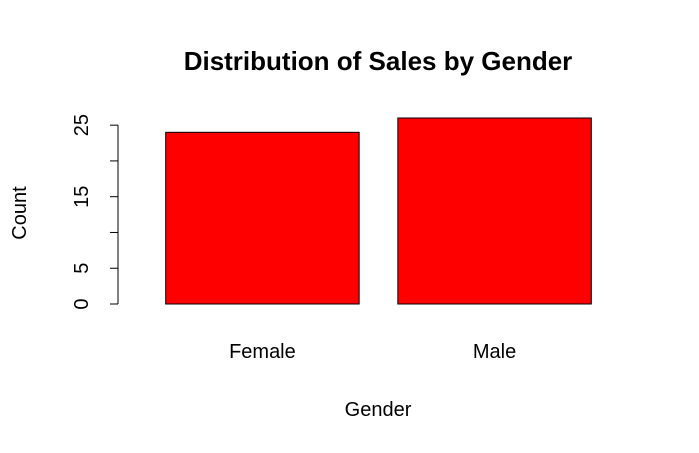 This screenshot has height=453, width=699. Describe the element at coordinates (378, 410) in the screenshot. I see `x-axis-label: Gender` at that location.